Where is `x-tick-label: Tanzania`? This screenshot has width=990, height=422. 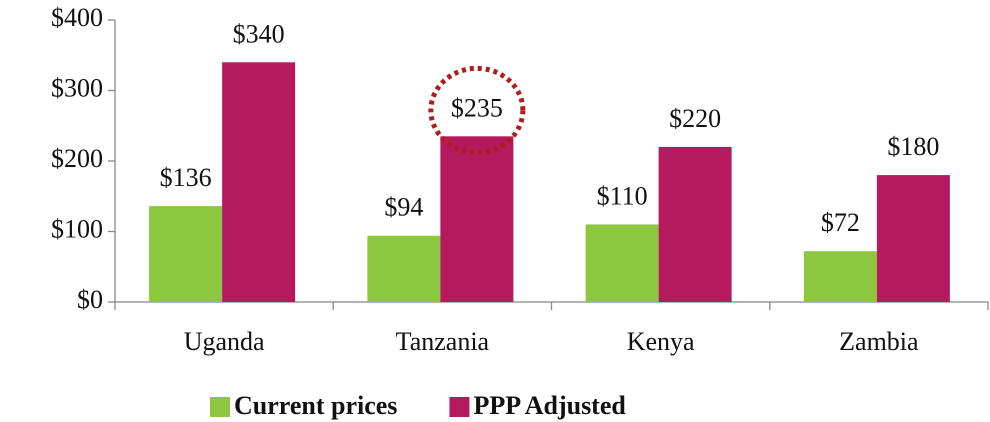
x-tick-label: Tanzania is located at coordinates (443, 341).